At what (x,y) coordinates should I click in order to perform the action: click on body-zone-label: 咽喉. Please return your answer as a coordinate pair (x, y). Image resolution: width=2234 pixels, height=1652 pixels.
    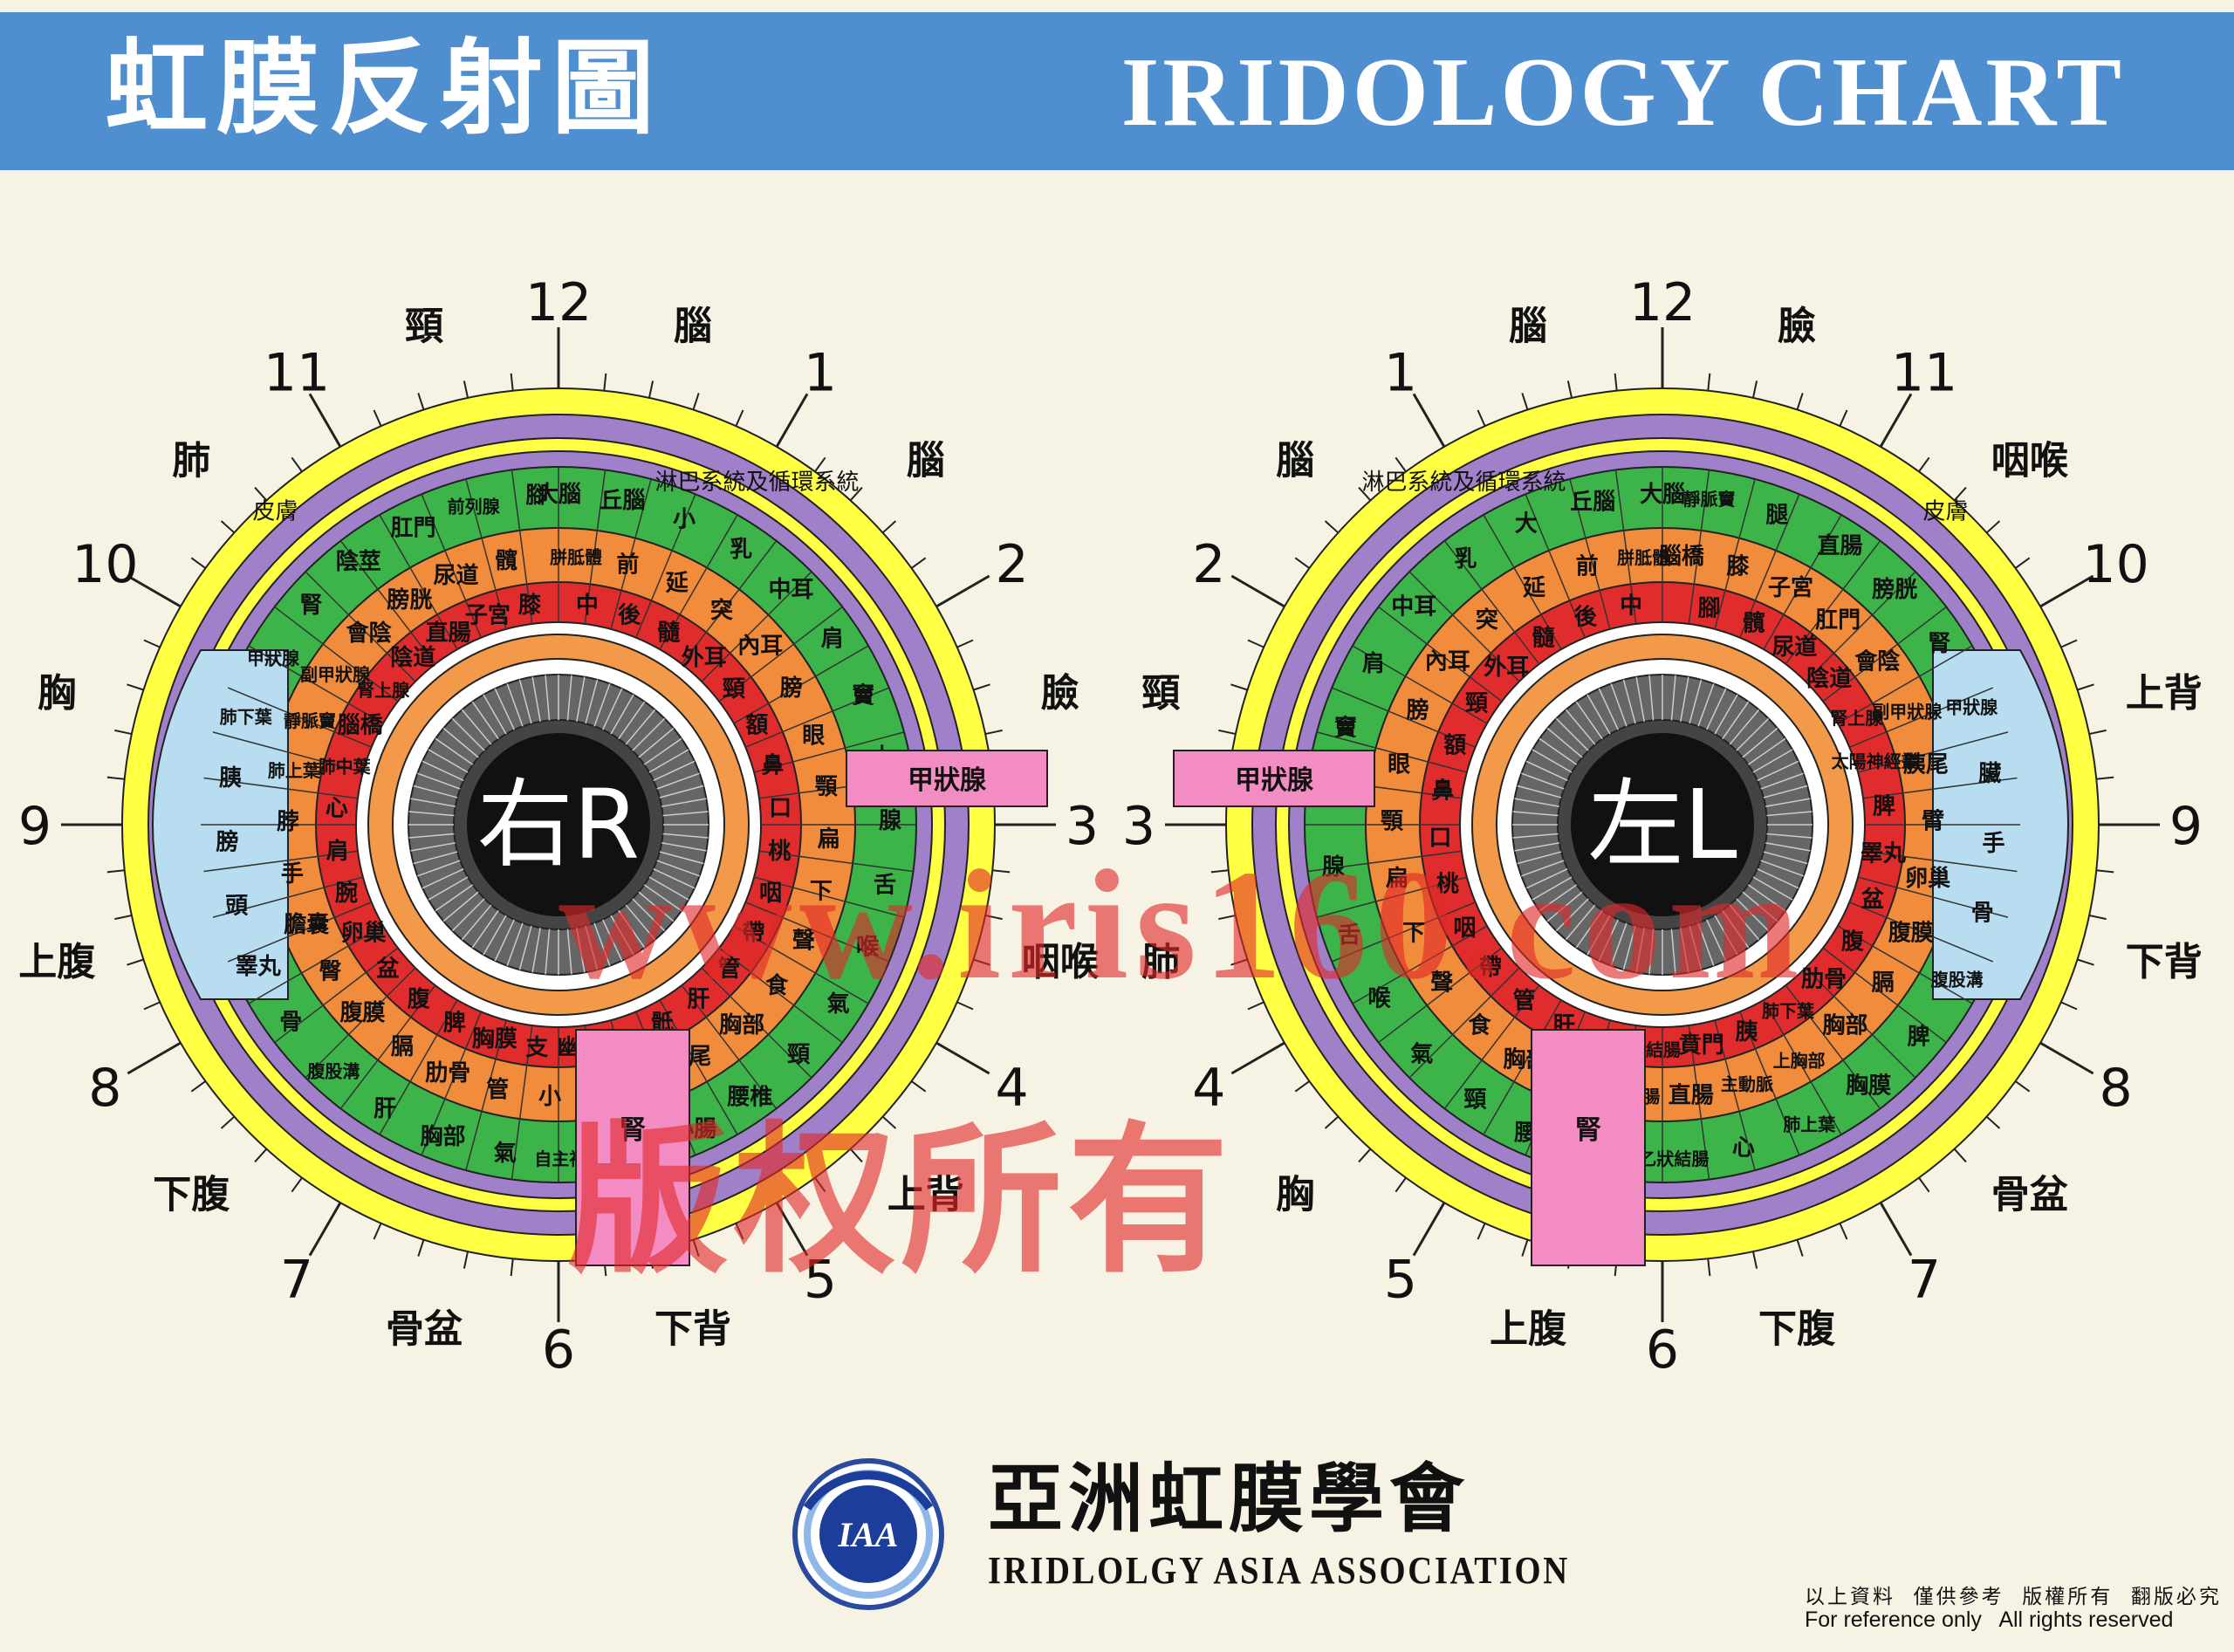
    Looking at the image, I should click on (1061, 962).